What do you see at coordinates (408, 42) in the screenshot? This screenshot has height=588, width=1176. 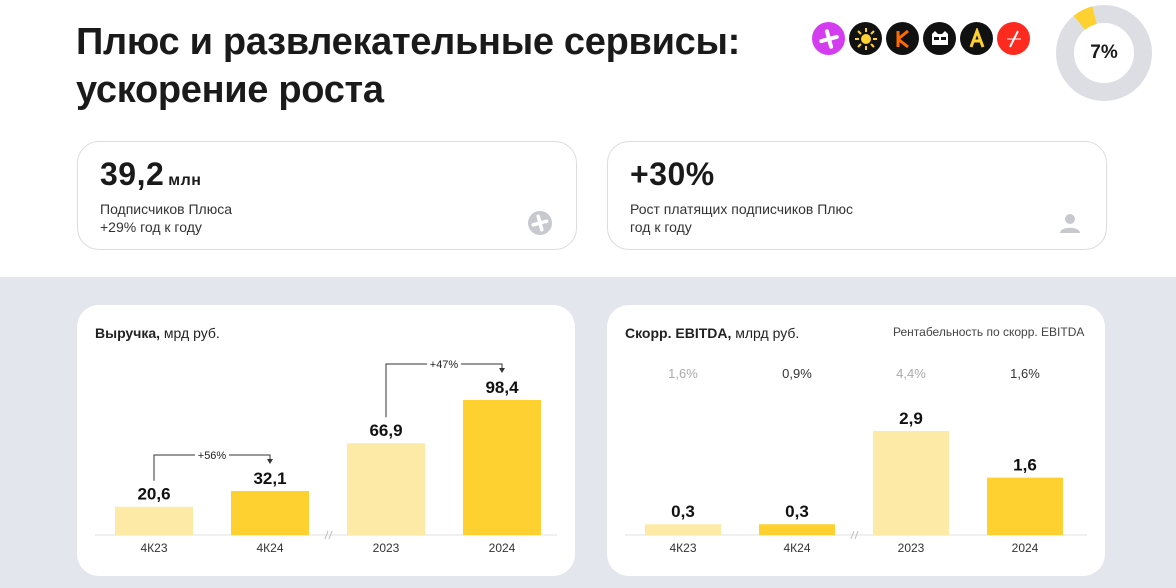 I see `title-line-1: Плюс и развлекательные сервисы:` at bounding box center [408, 42].